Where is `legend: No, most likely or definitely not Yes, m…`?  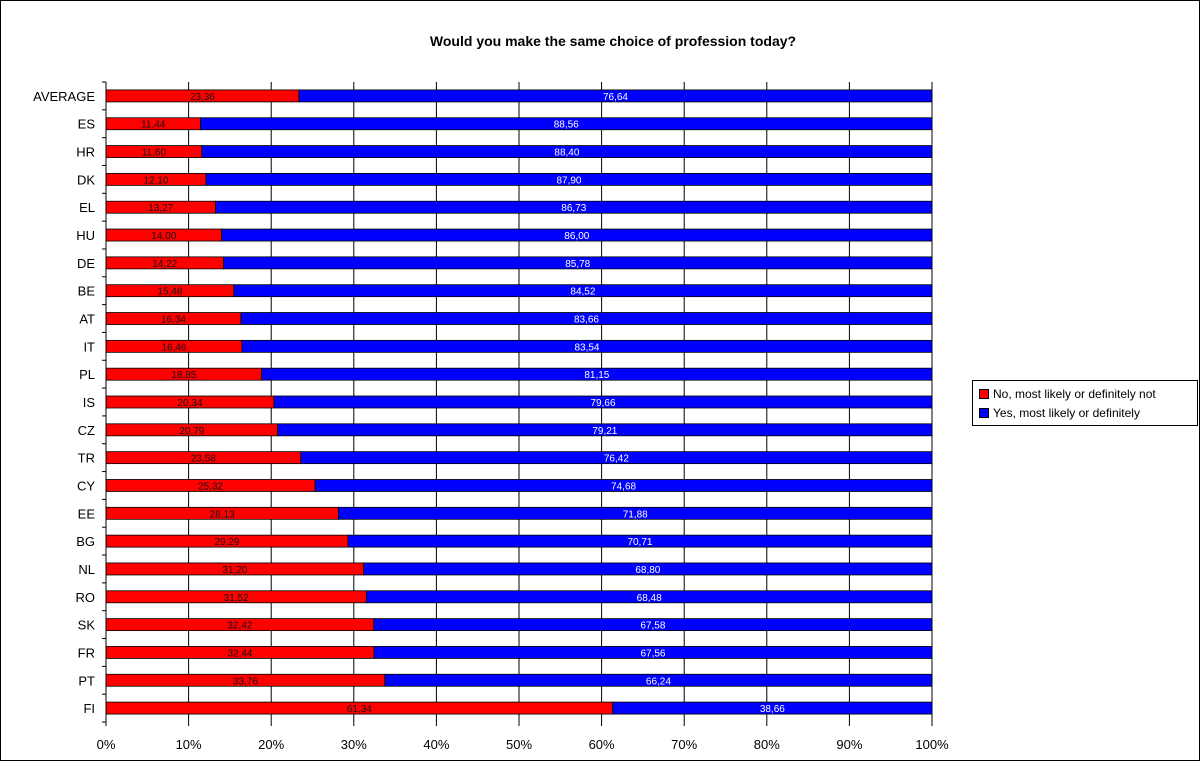 legend: No, most likely or definitely not Yes, m… is located at coordinates (1085, 403).